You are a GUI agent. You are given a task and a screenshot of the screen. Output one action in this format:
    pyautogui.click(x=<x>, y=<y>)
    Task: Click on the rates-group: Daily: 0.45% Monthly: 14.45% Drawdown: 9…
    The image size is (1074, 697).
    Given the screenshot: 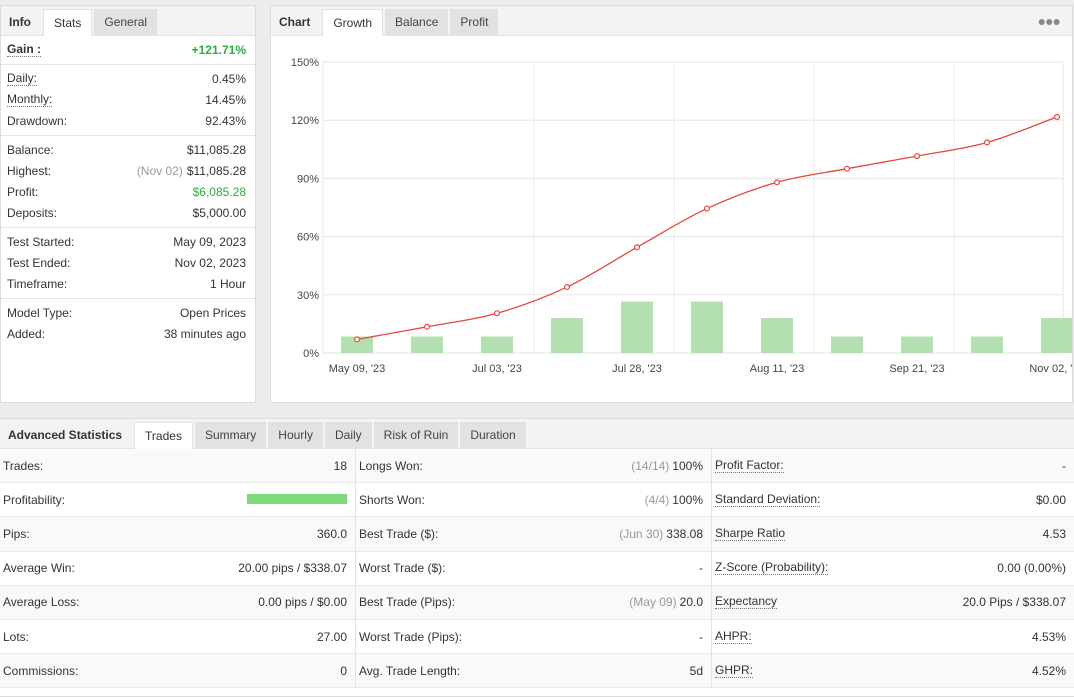 What is the action you would take?
    pyautogui.click(x=128, y=100)
    